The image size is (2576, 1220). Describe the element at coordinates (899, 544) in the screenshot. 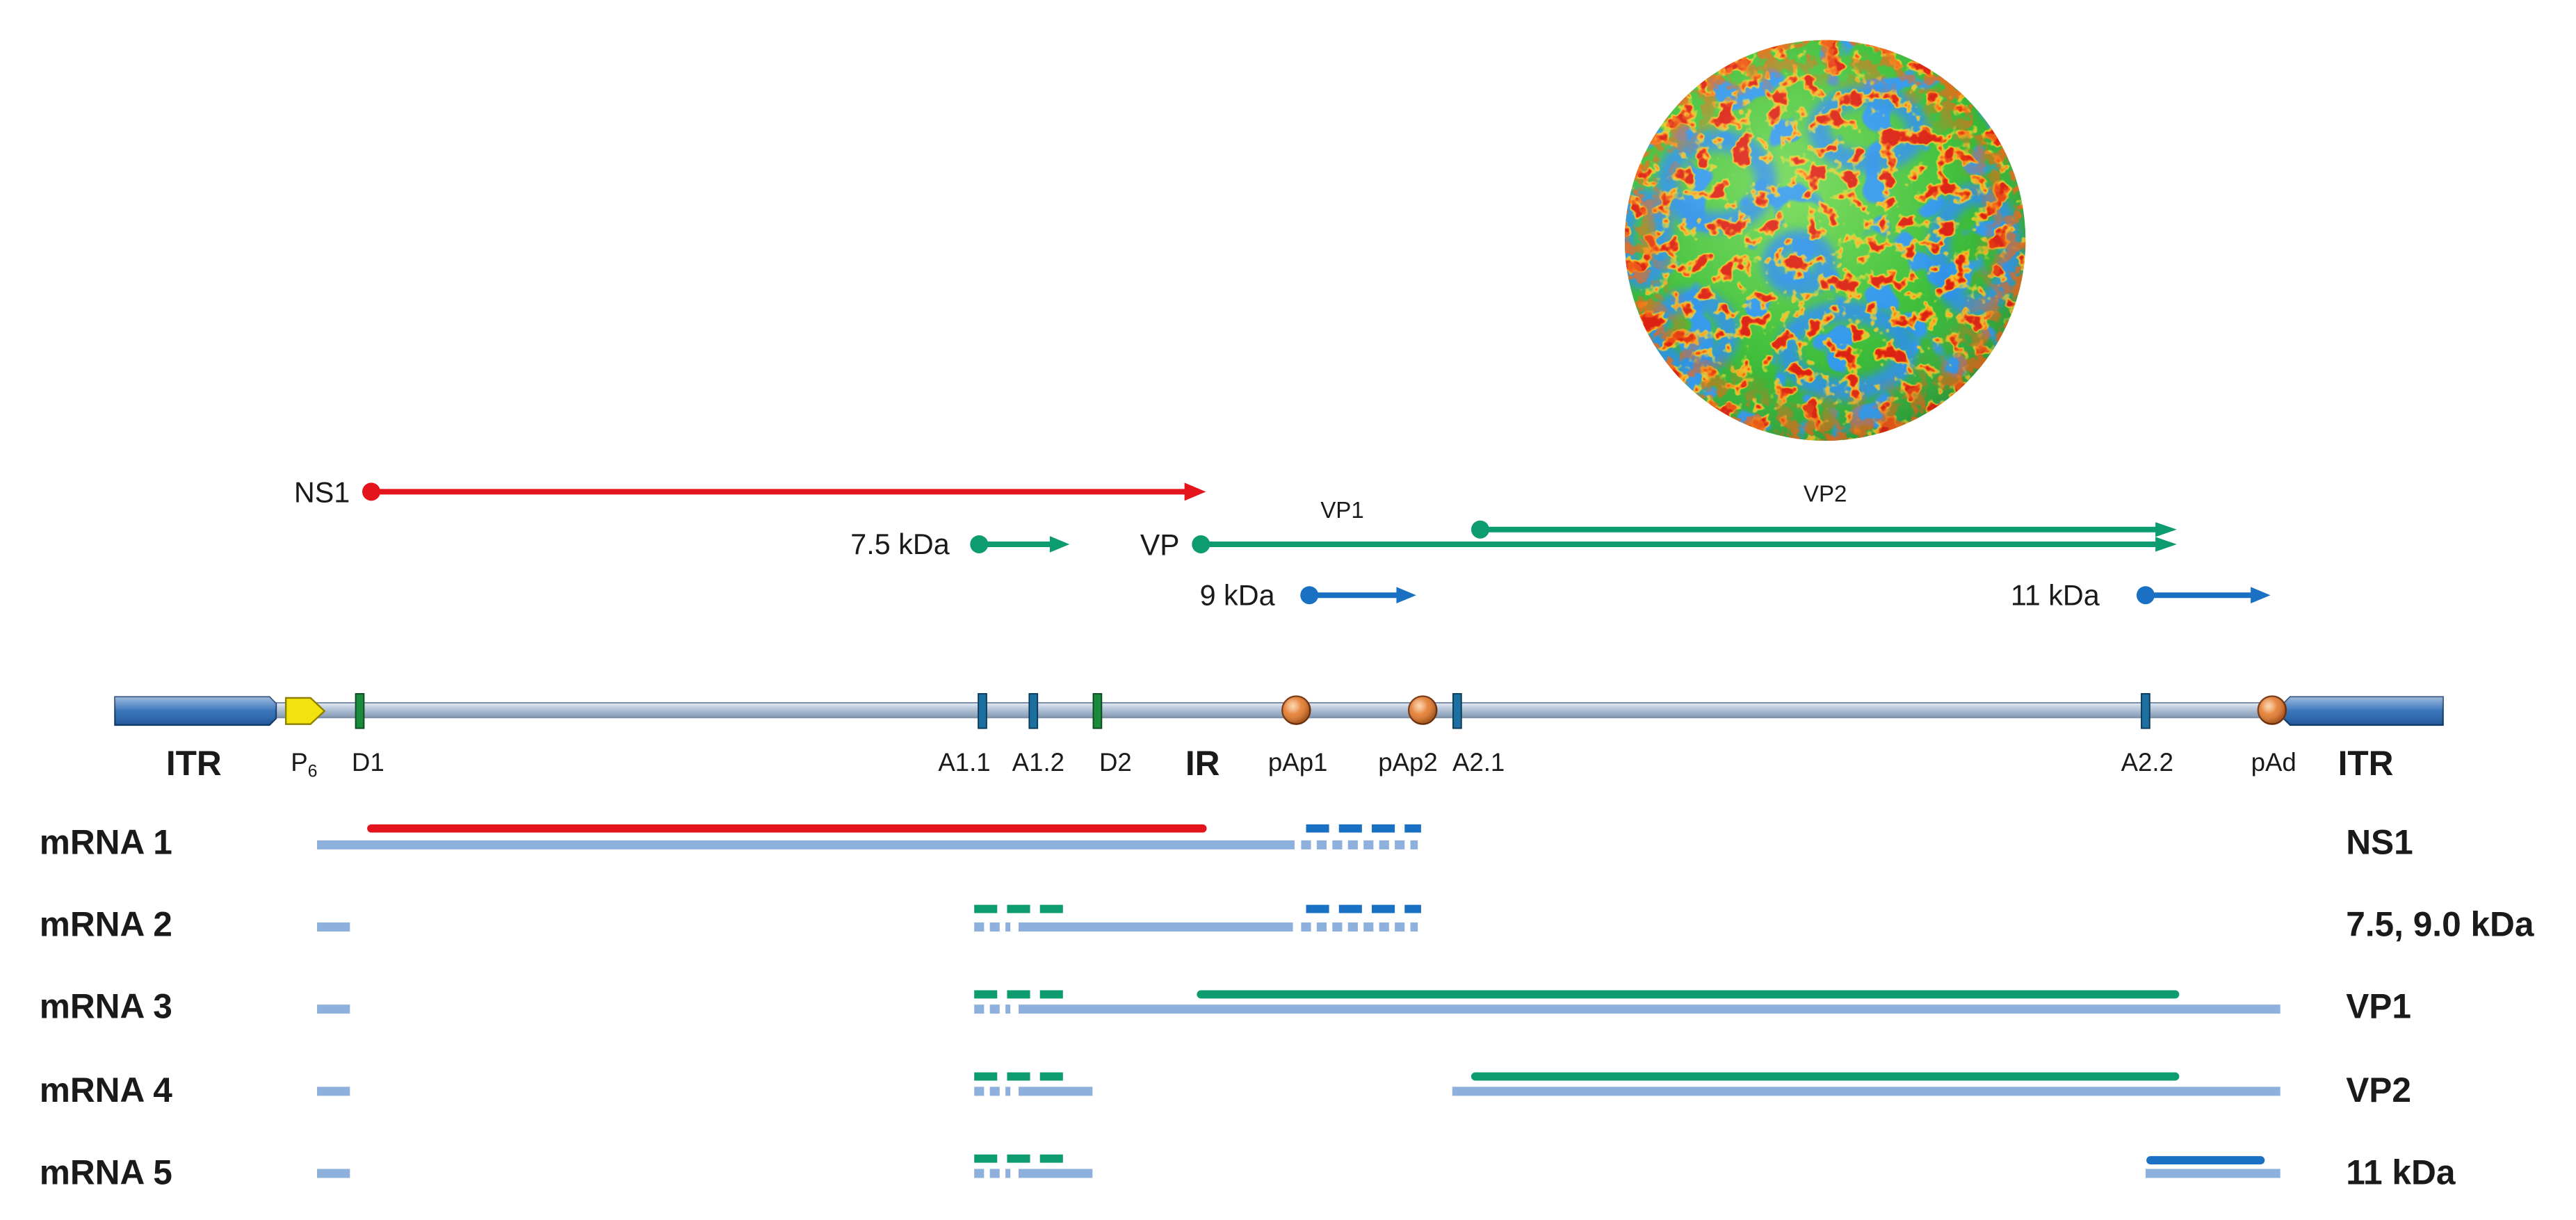

I see `orf-7-5kda-label: 7.5 kDa` at that location.